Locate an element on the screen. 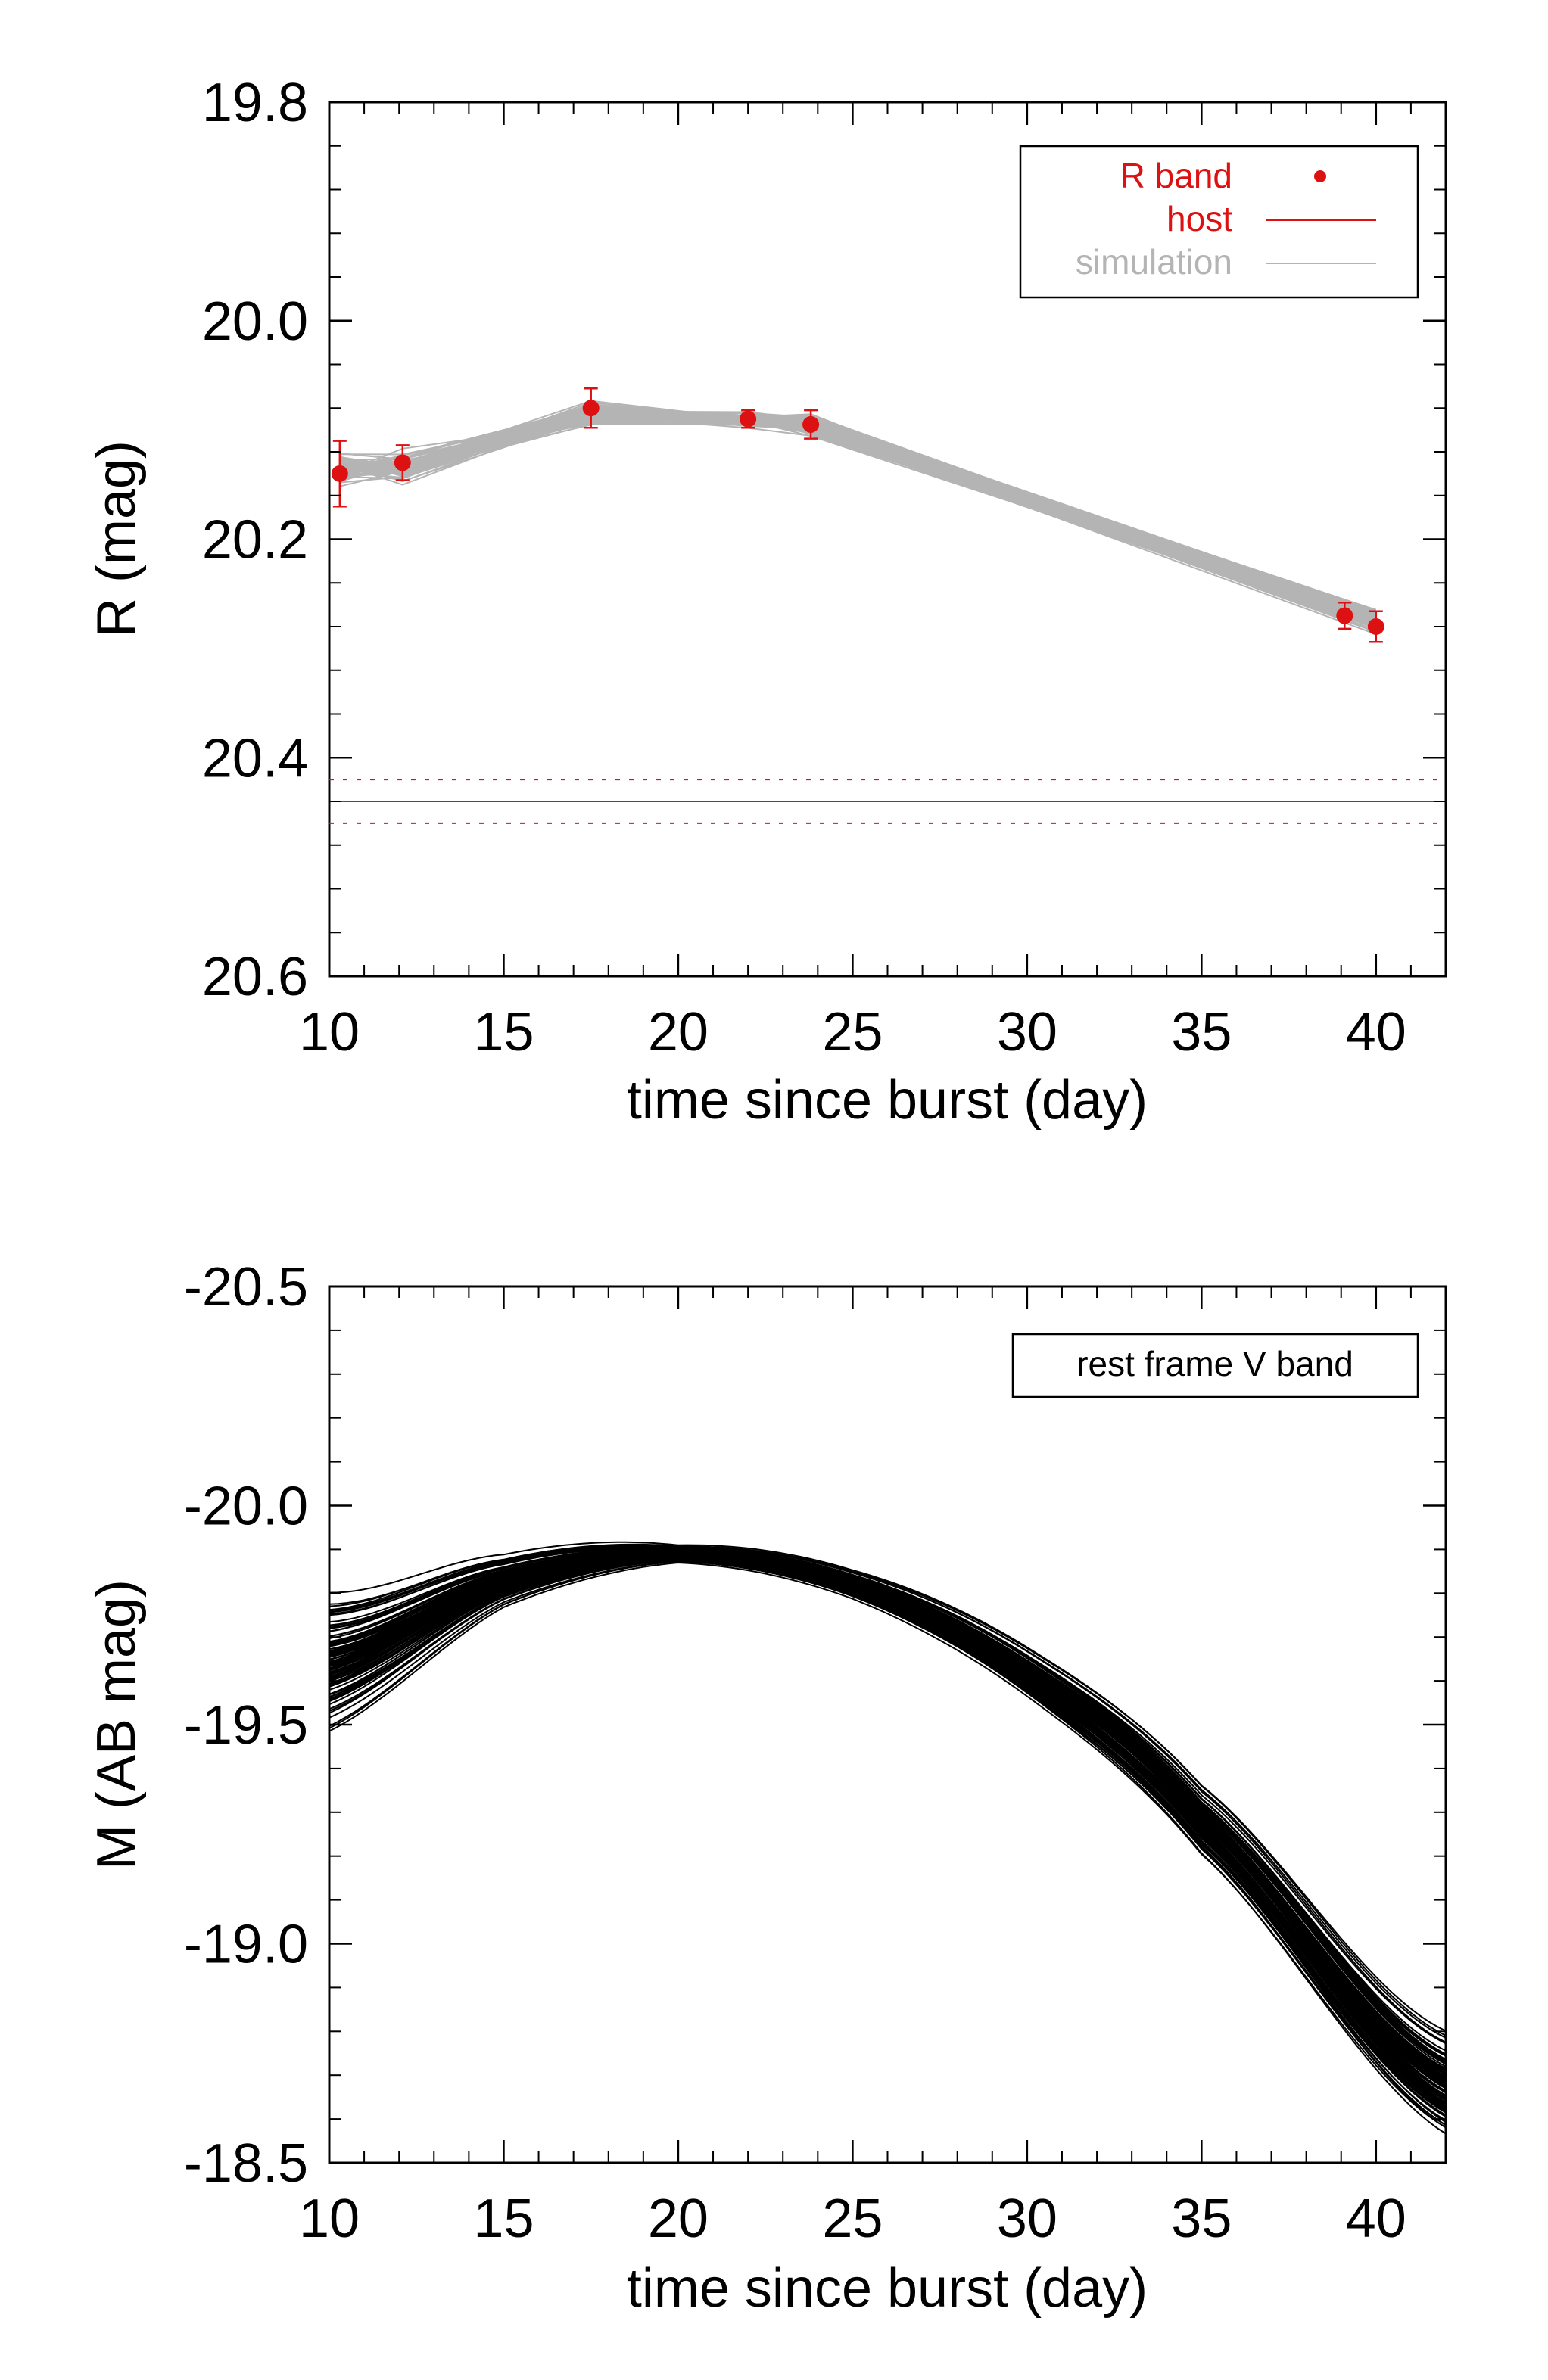 This screenshot has height=2380, width=1548. x-tick-label: 30 is located at coordinates (1027, 1032).